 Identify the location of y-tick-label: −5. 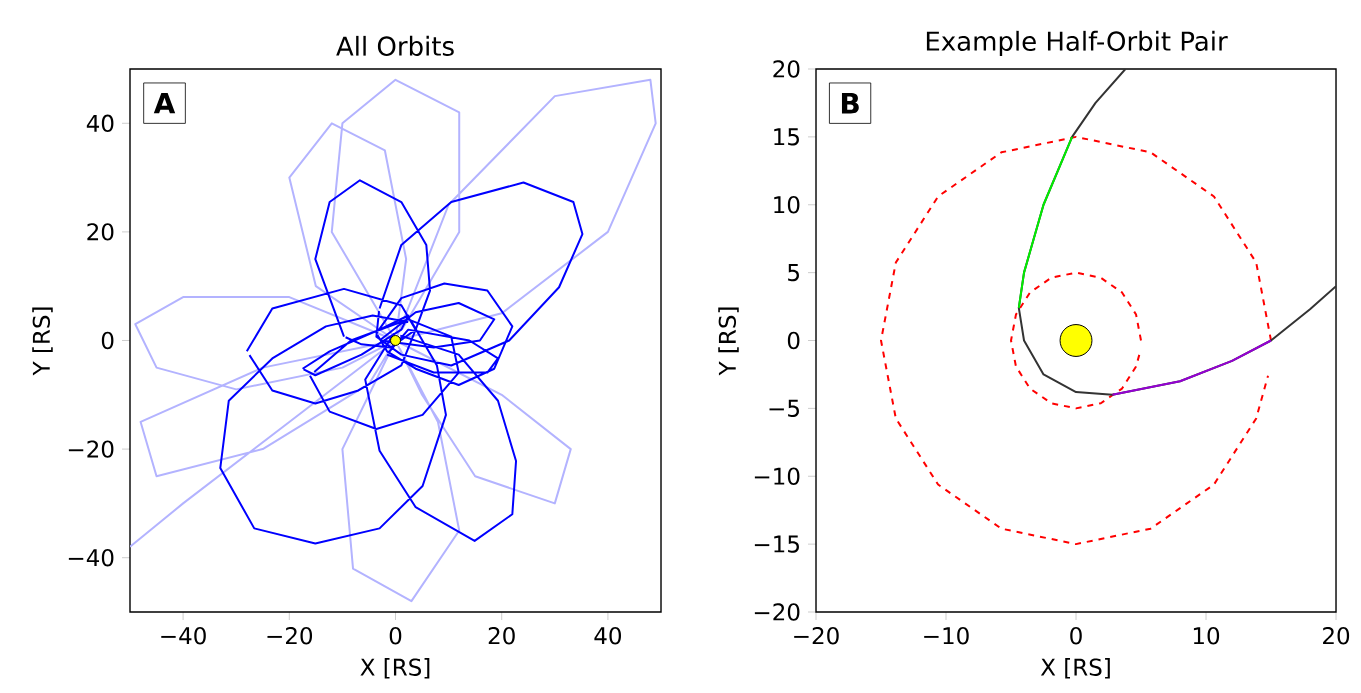
(784, 408).